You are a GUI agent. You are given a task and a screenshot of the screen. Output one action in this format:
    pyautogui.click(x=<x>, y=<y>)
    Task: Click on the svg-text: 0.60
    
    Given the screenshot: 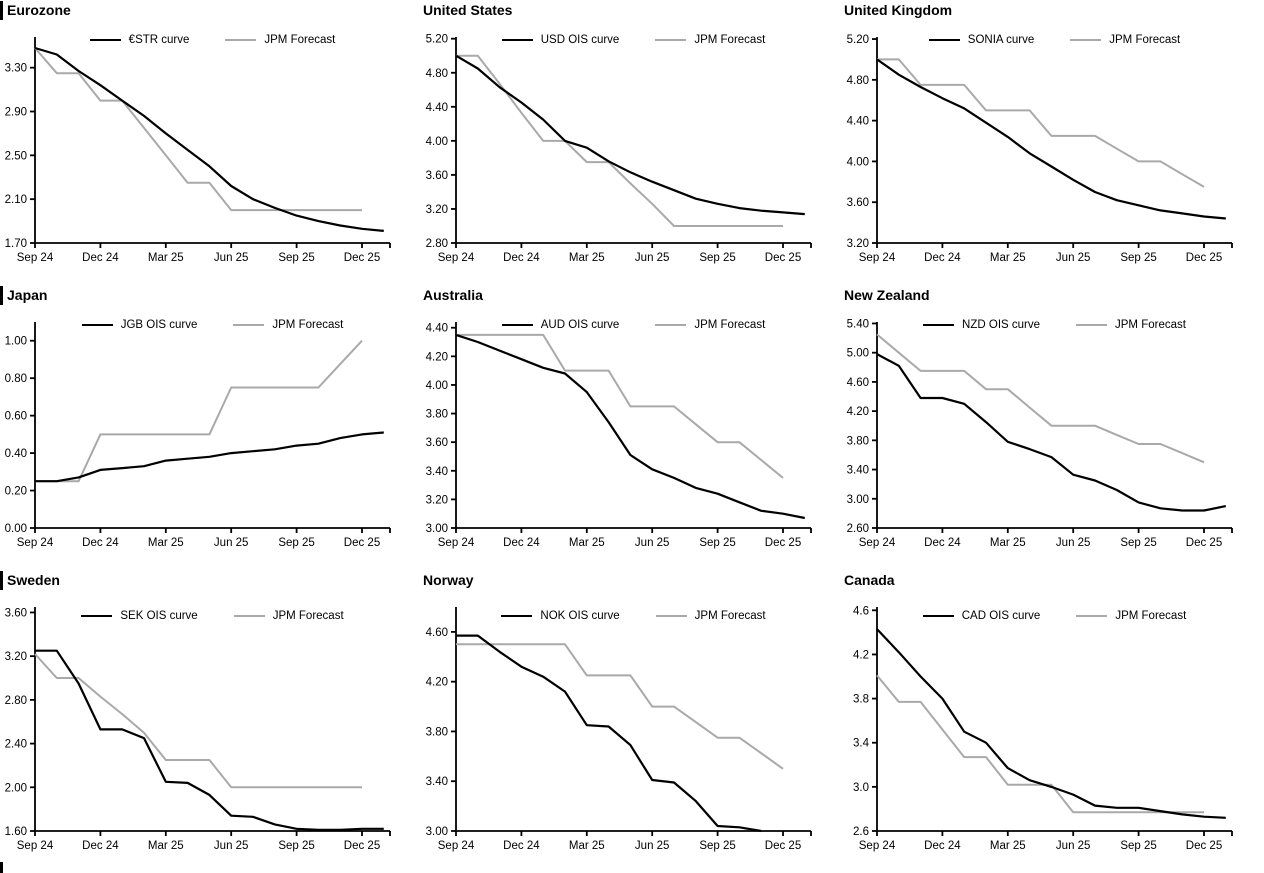 What is the action you would take?
    pyautogui.click(x=16, y=417)
    